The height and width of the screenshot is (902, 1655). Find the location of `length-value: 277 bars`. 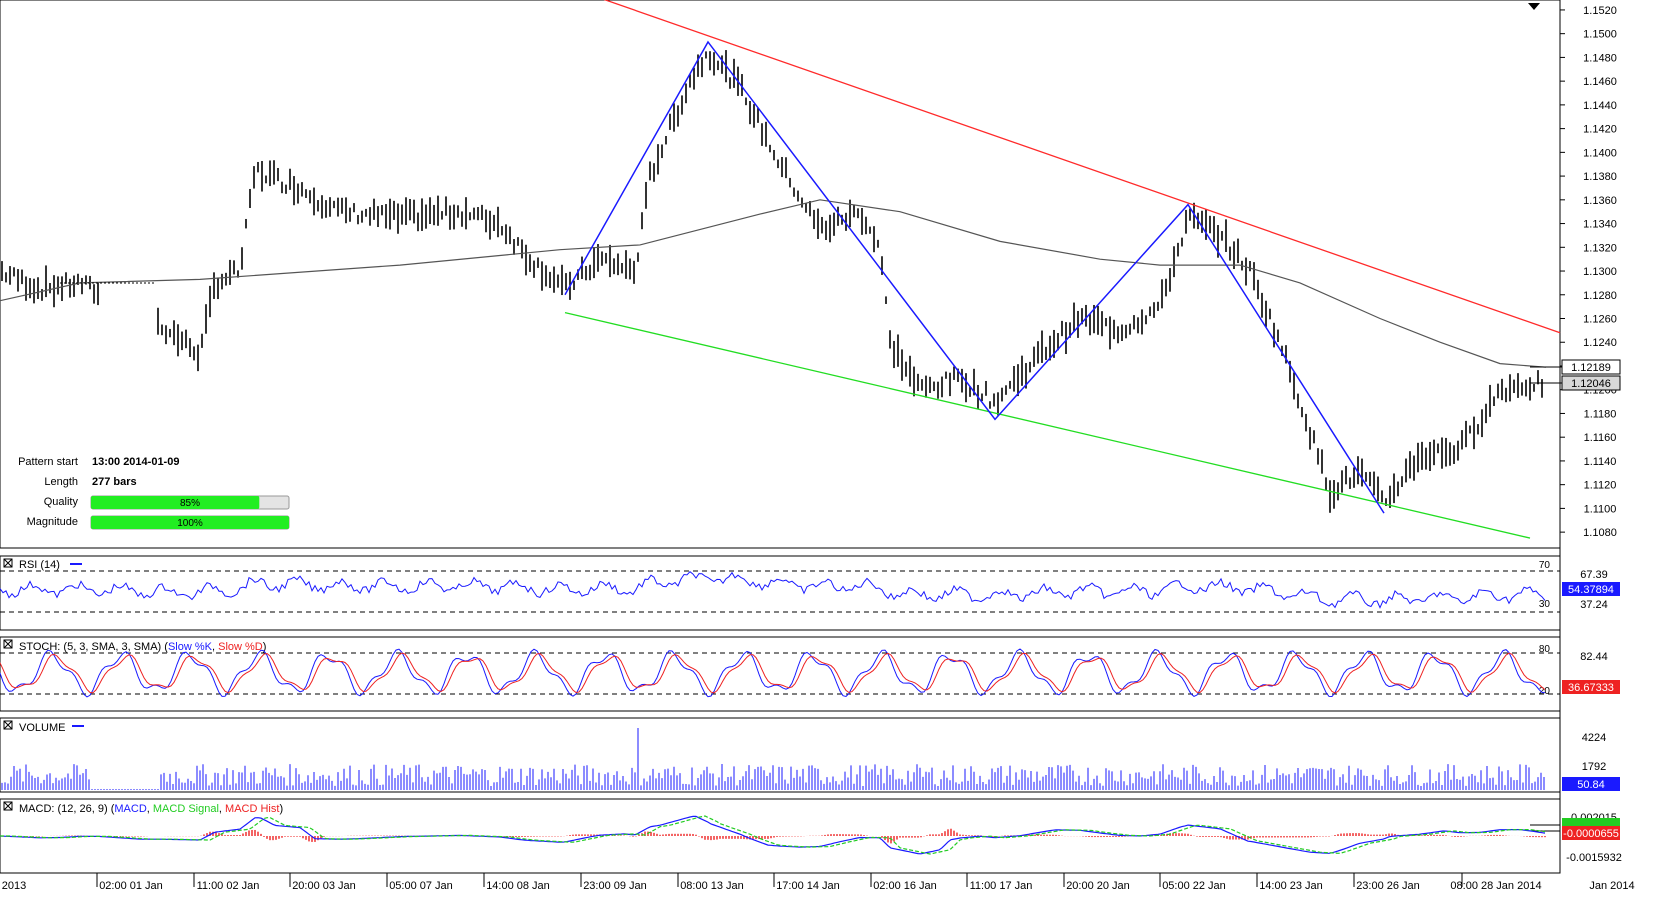

length-value: 277 bars is located at coordinates (114, 482).